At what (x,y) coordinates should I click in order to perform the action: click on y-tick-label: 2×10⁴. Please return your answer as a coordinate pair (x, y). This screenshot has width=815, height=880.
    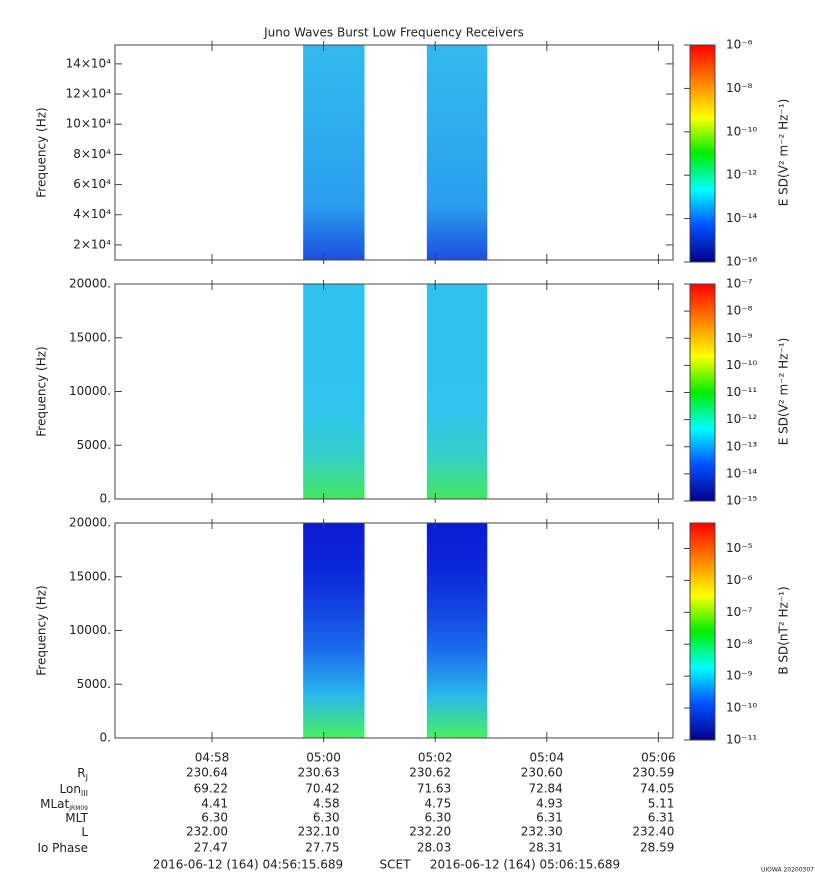
    Looking at the image, I should click on (92, 244).